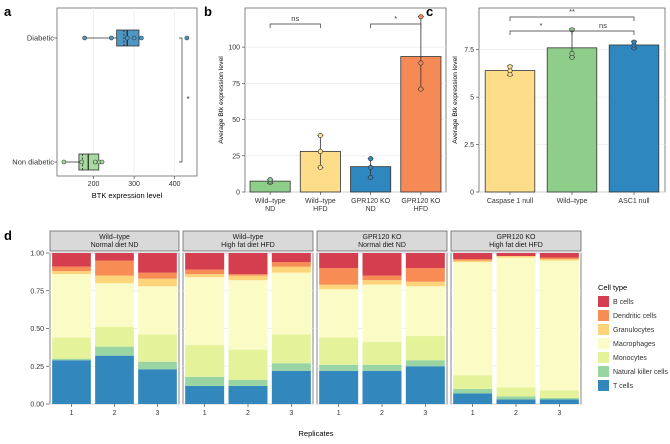 This screenshot has width=670, height=444. Describe the element at coordinates (94, 184) in the screenshot. I see `panel-a-xtick-label: 200` at that location.